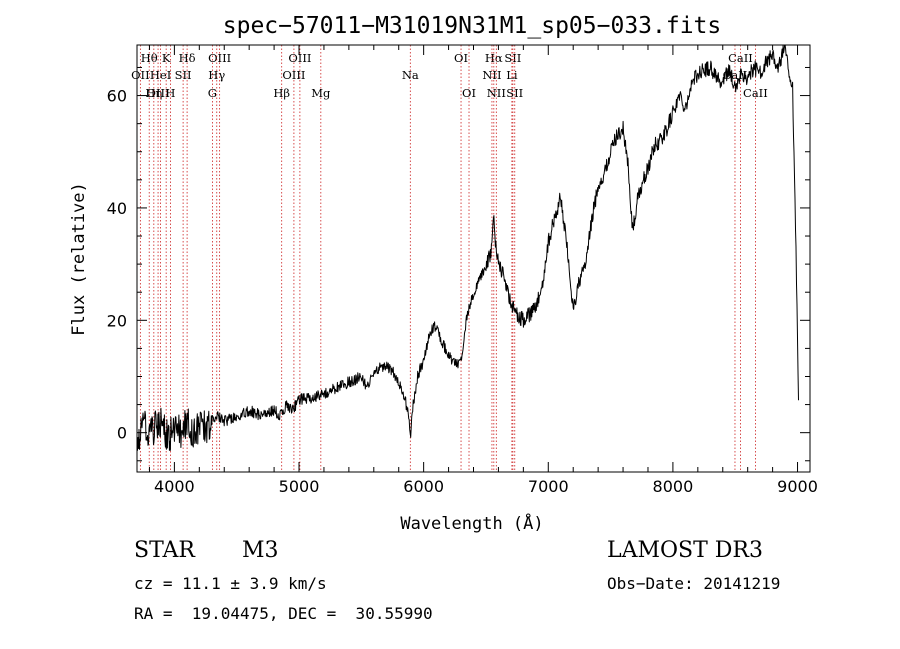 This screenshot has height=649, width=900. What do you see at coordinates (117, 96) in the screenshot?
I see `y-tick-label-60: 60` at bounding box center [117, 96].